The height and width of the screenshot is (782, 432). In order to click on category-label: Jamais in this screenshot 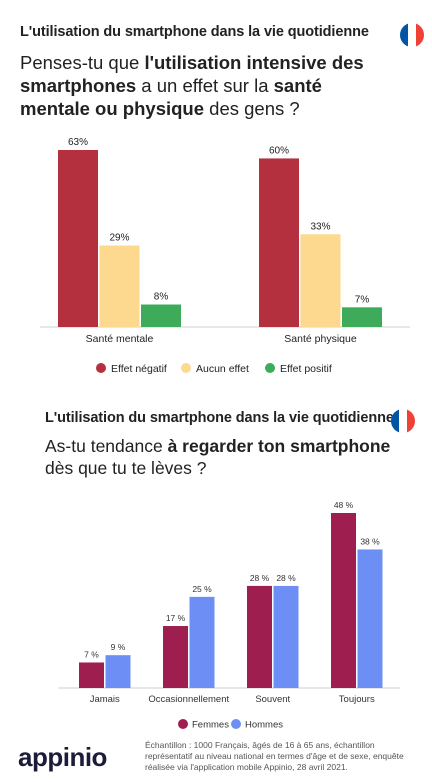, I will do `click(105, 699)`.